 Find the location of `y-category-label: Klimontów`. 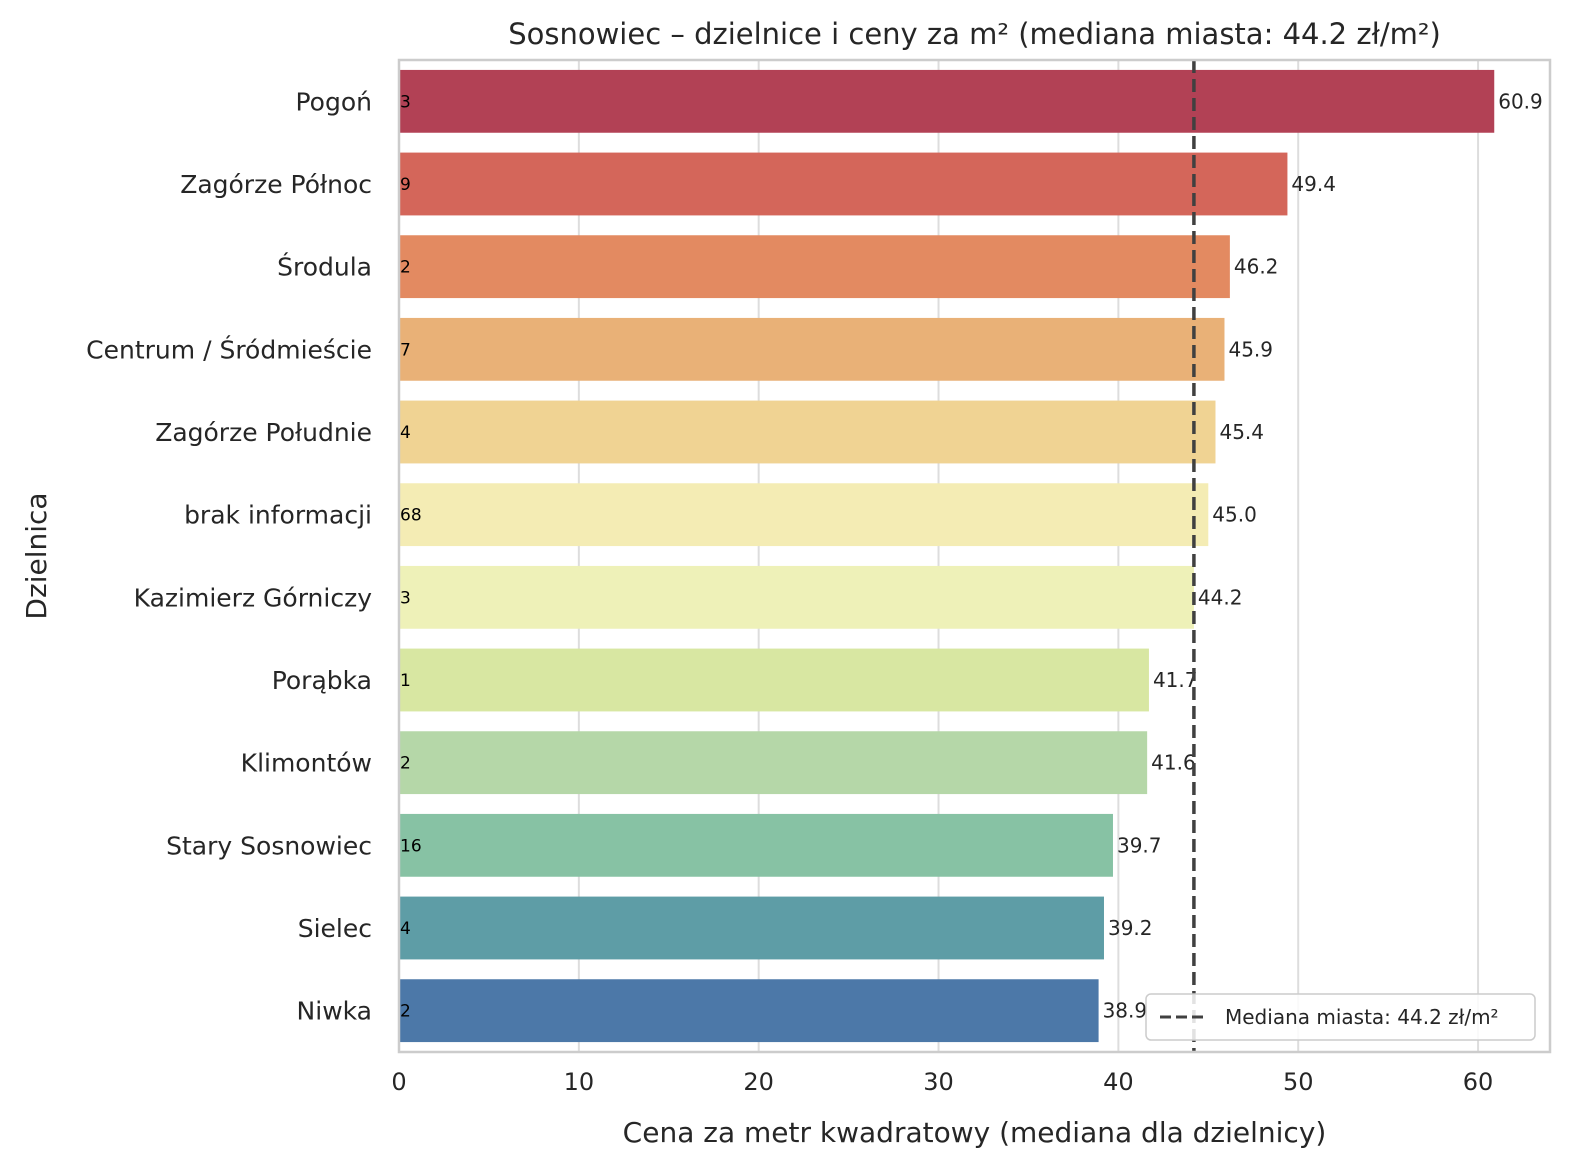

y-category-label: Klimontów is located at coordinates (306, 763).